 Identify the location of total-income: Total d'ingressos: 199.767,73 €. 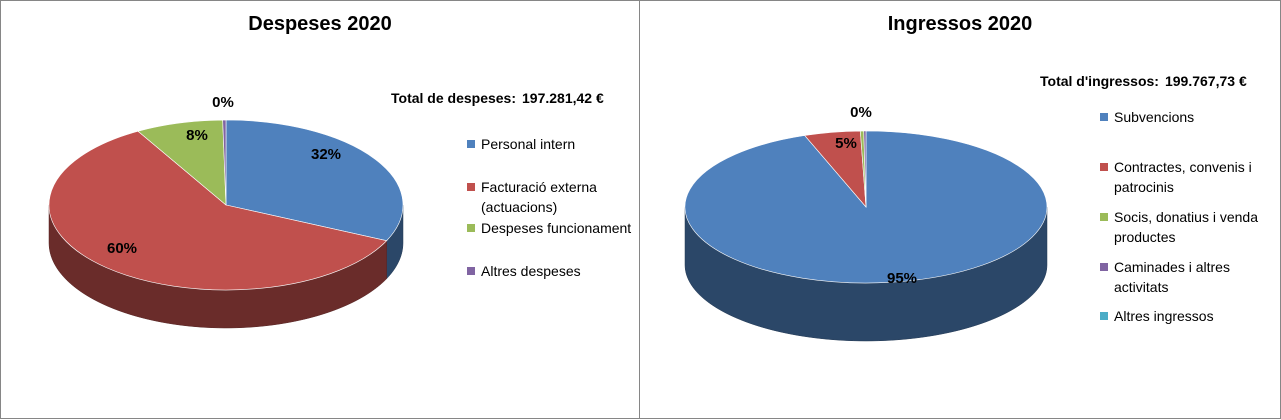
(1143, 81).